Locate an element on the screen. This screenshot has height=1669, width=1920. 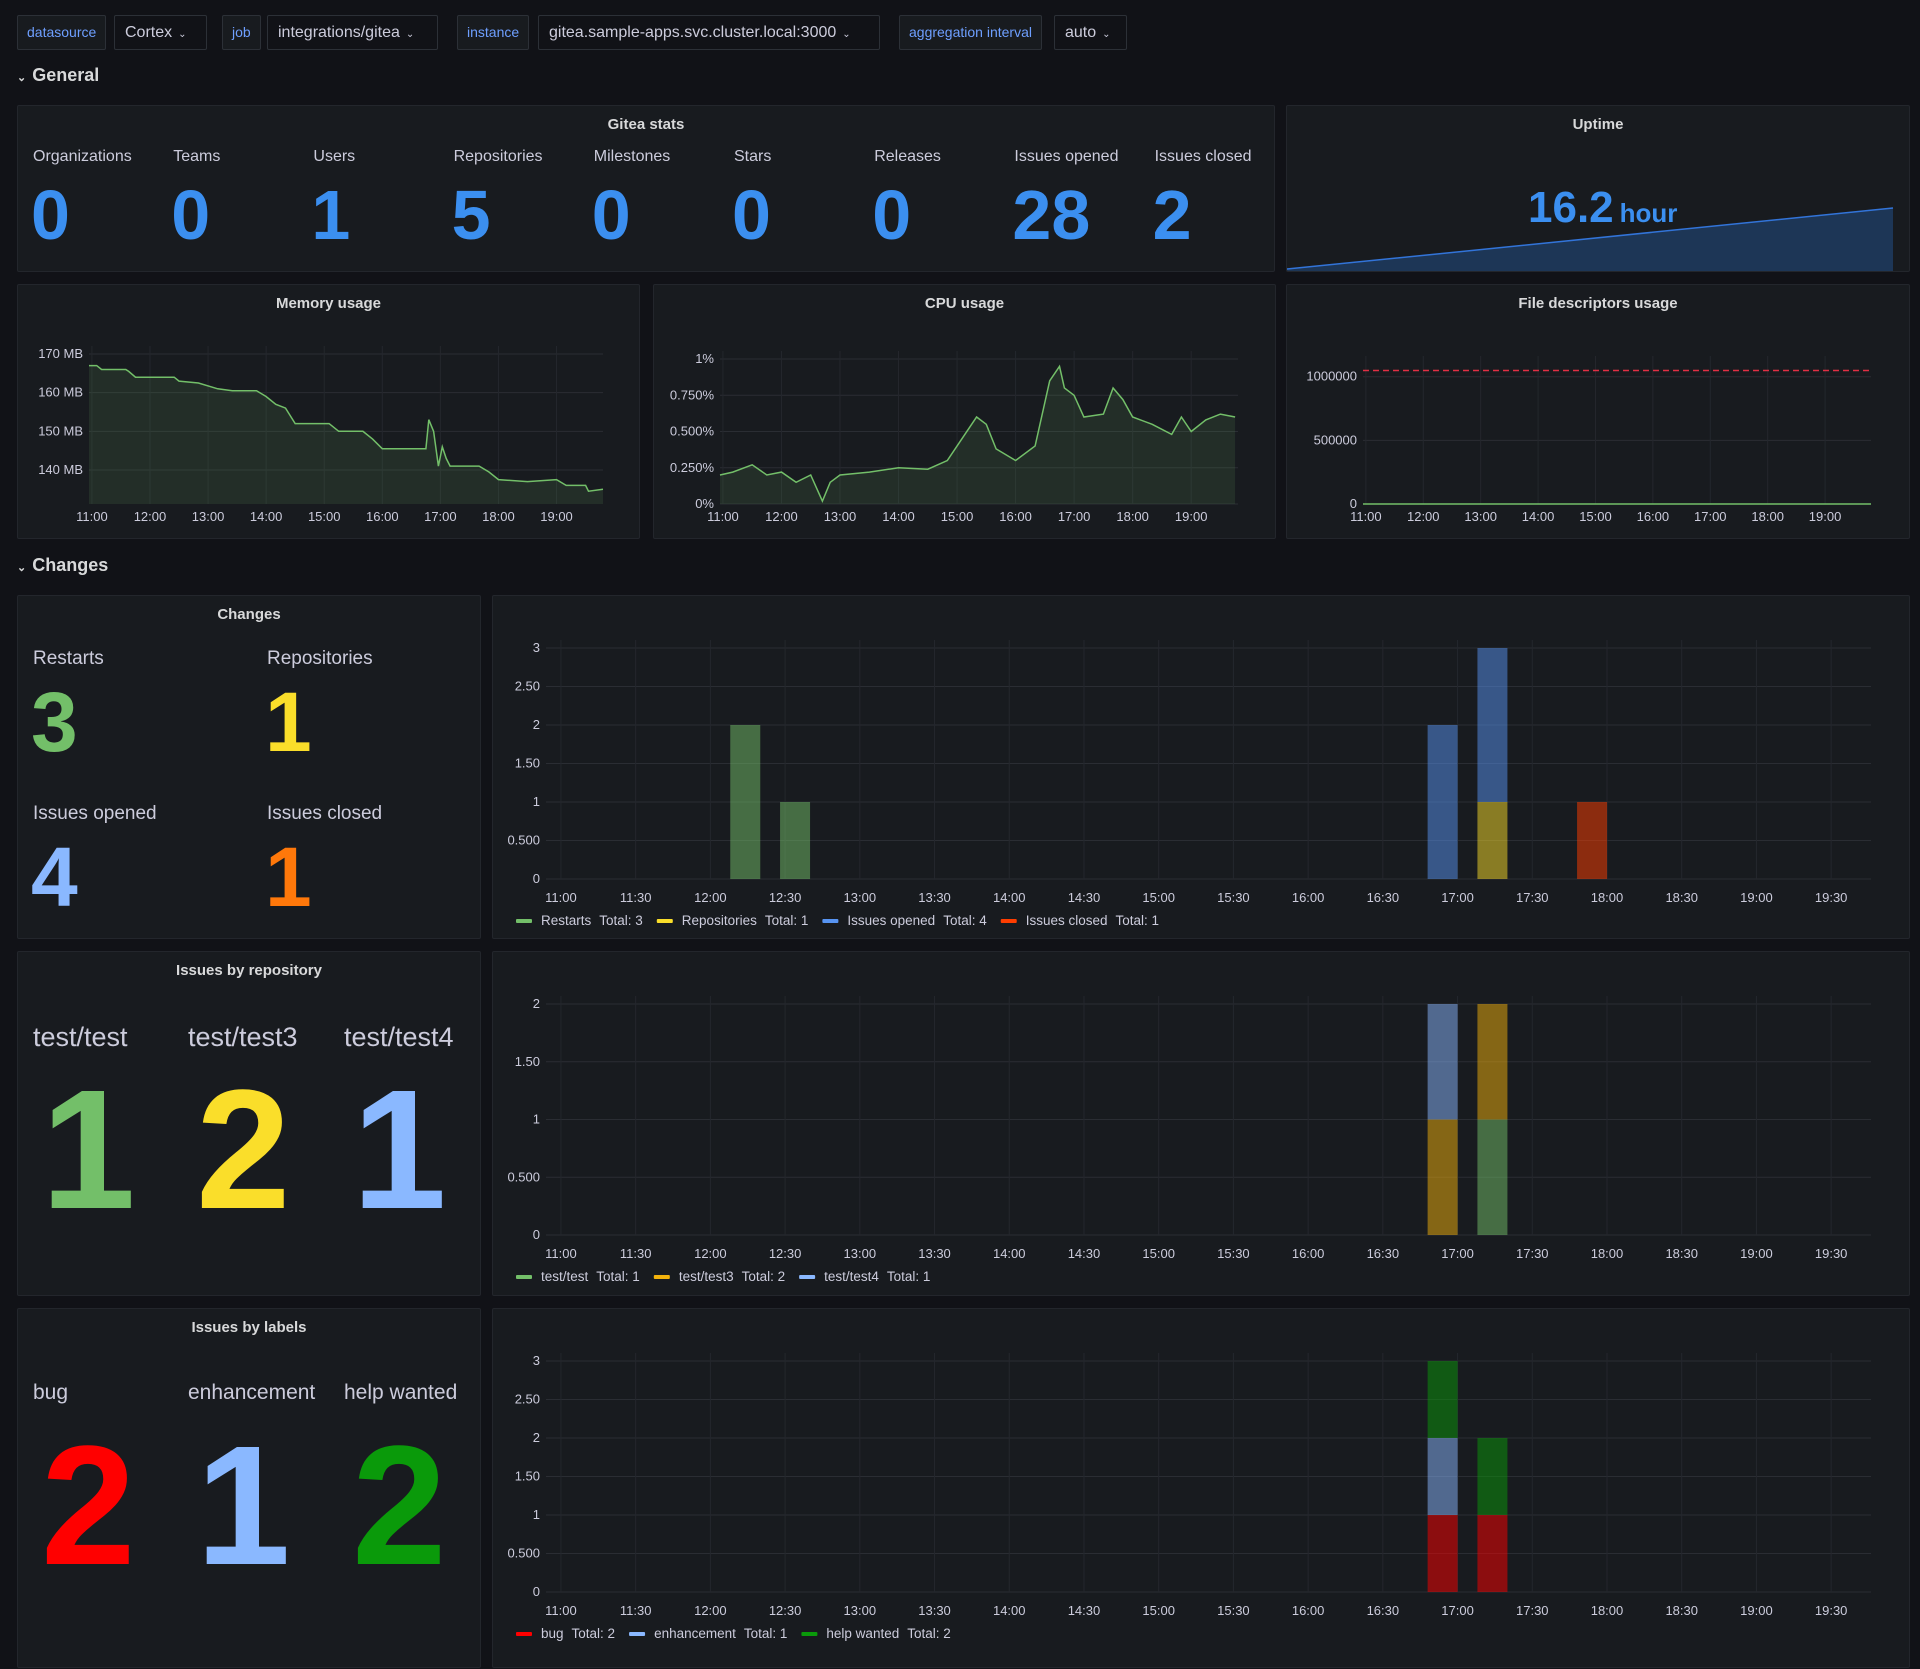
x-tick-label: 16:00 is located at coordinates (1308, 1253).